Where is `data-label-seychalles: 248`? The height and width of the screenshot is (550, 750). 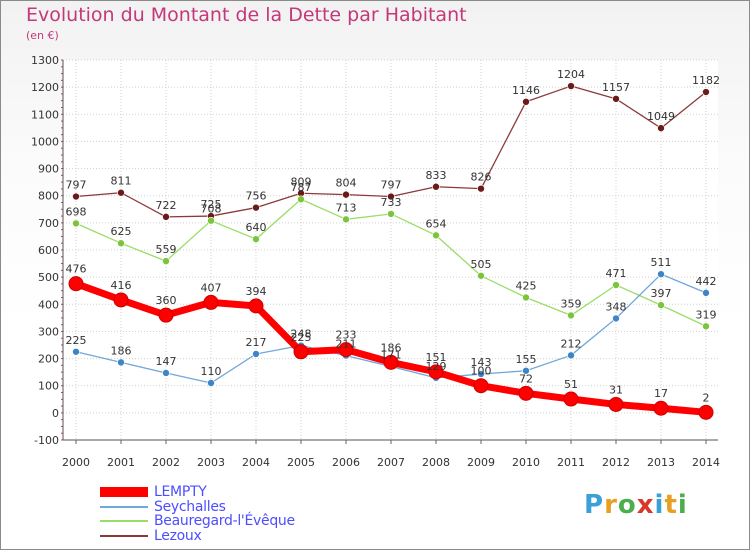
data-label-seychalles: 248 is located at coordinates (301, 334).